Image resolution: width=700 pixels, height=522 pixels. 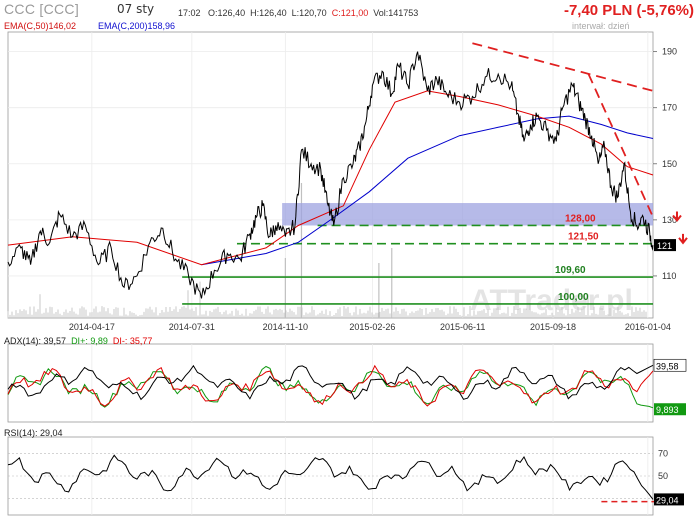 I want to click on rsi-tick-label: 70, so click(x=663, y=454).